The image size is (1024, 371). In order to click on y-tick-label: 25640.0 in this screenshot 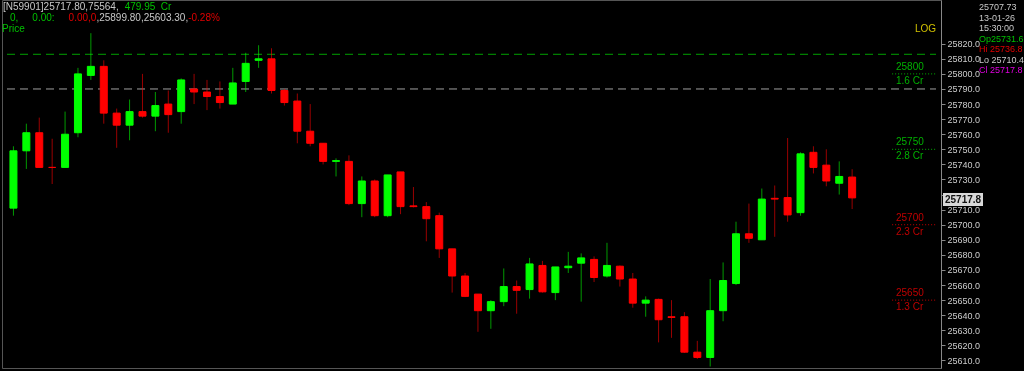, I will do `click(964, 315)`.